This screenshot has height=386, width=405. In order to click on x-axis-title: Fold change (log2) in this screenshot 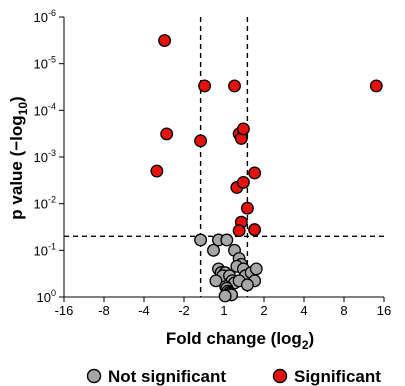, I will do `click(240, 340)`.